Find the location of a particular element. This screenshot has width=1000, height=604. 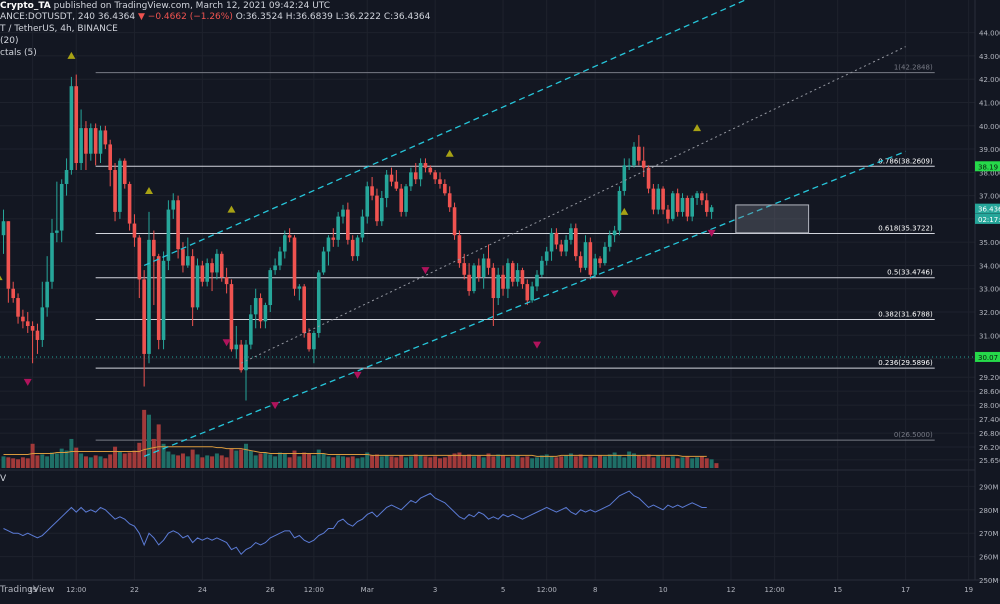

target-box is located at coordinates (772, 219).